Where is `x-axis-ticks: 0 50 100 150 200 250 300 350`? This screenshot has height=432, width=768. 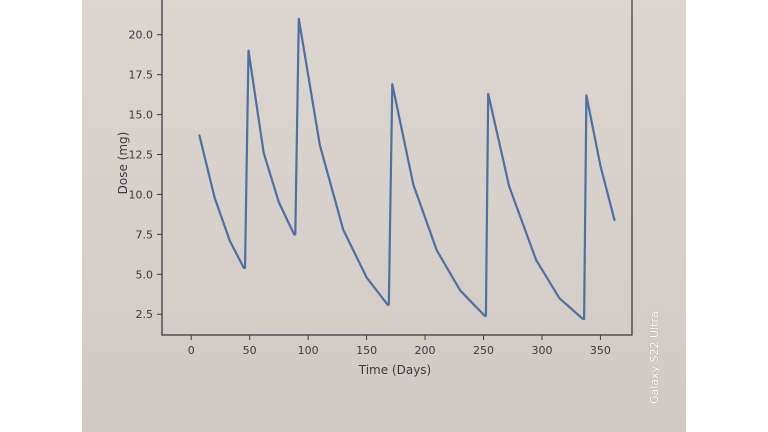
x-axis-ticks: 0 50 100 150 200 250 300 350 is located at coordinates (399, 346).